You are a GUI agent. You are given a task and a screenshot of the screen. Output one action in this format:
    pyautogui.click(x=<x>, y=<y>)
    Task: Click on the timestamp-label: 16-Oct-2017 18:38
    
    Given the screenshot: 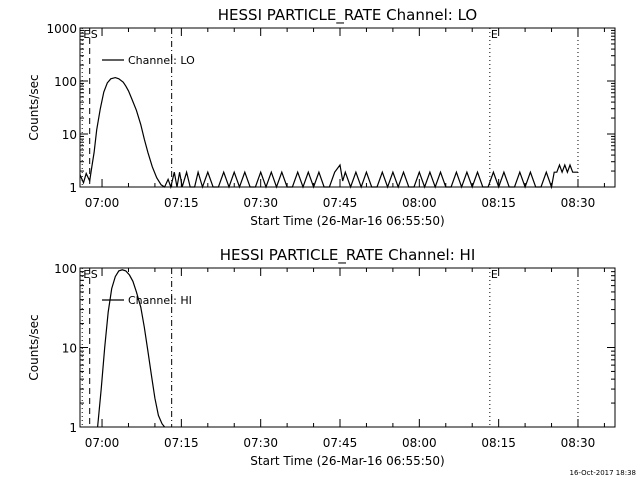 What is the action you would take?
    pyautogui.click(x=603, y=473)
    